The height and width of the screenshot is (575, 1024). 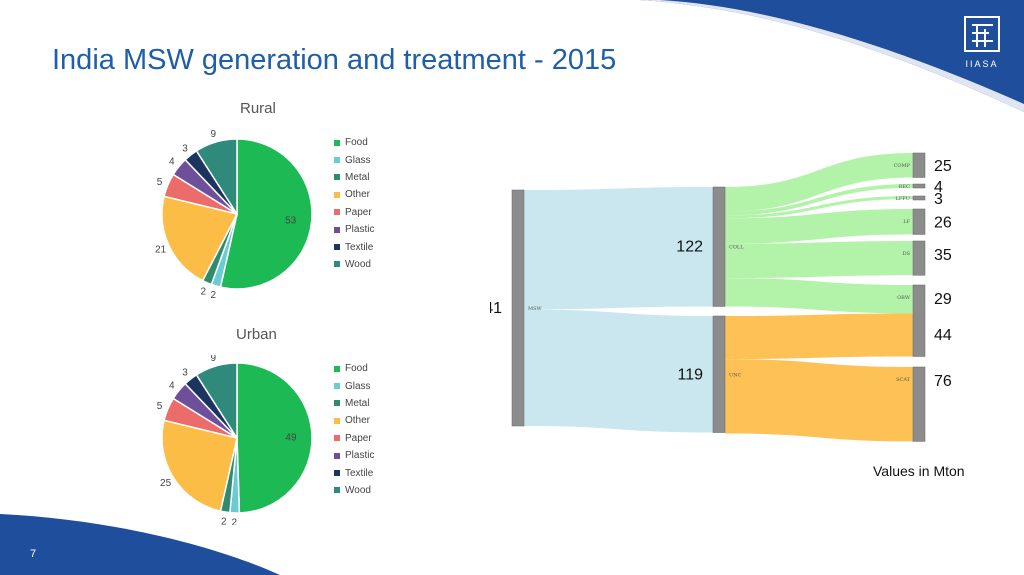 I want to click on sankey-node-rec, so click(x=919, y=186).